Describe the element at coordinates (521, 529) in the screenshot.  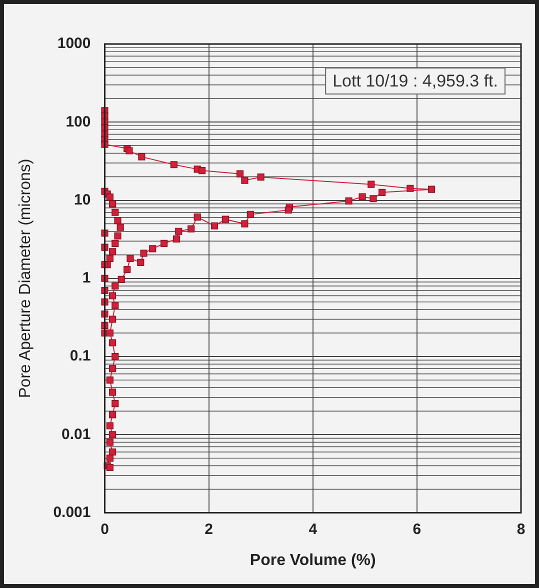
I see `x-tick-label: 8` at that location.